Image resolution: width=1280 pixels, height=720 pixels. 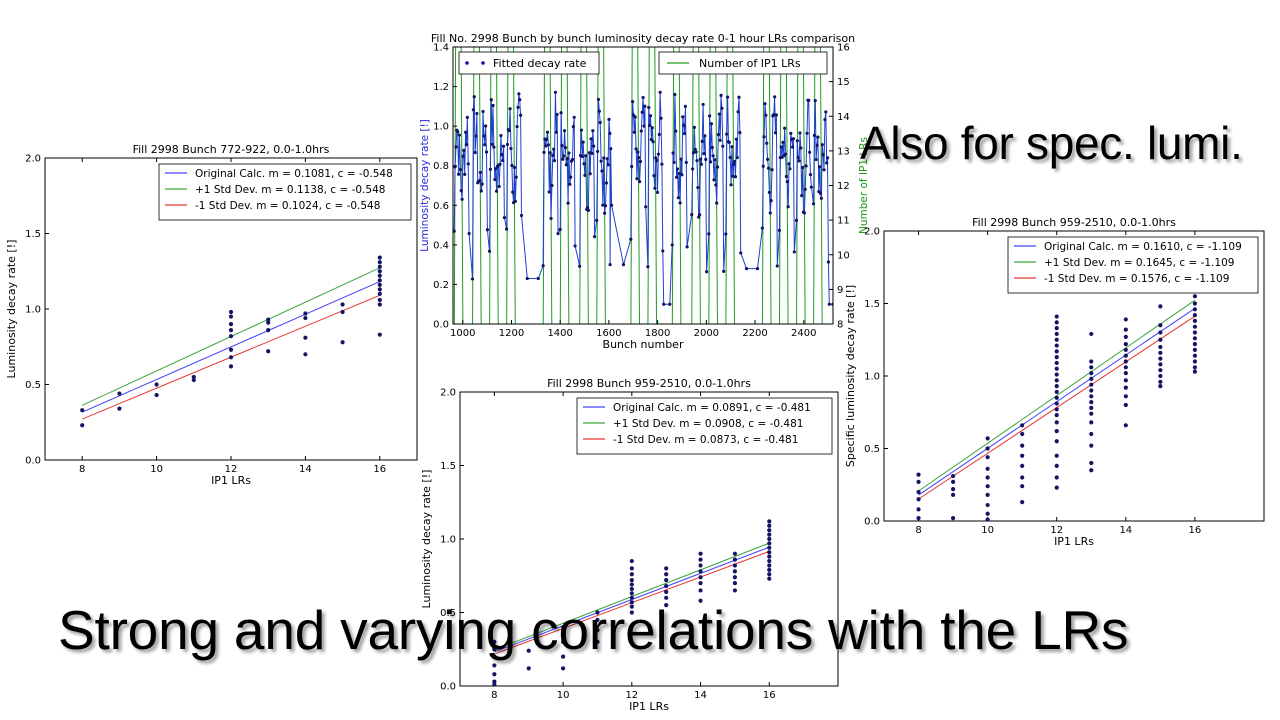 I want to click on legend-label: +1 Std Dev. m = 0.1645, c = -1.109, so click(x=1139, y=263).